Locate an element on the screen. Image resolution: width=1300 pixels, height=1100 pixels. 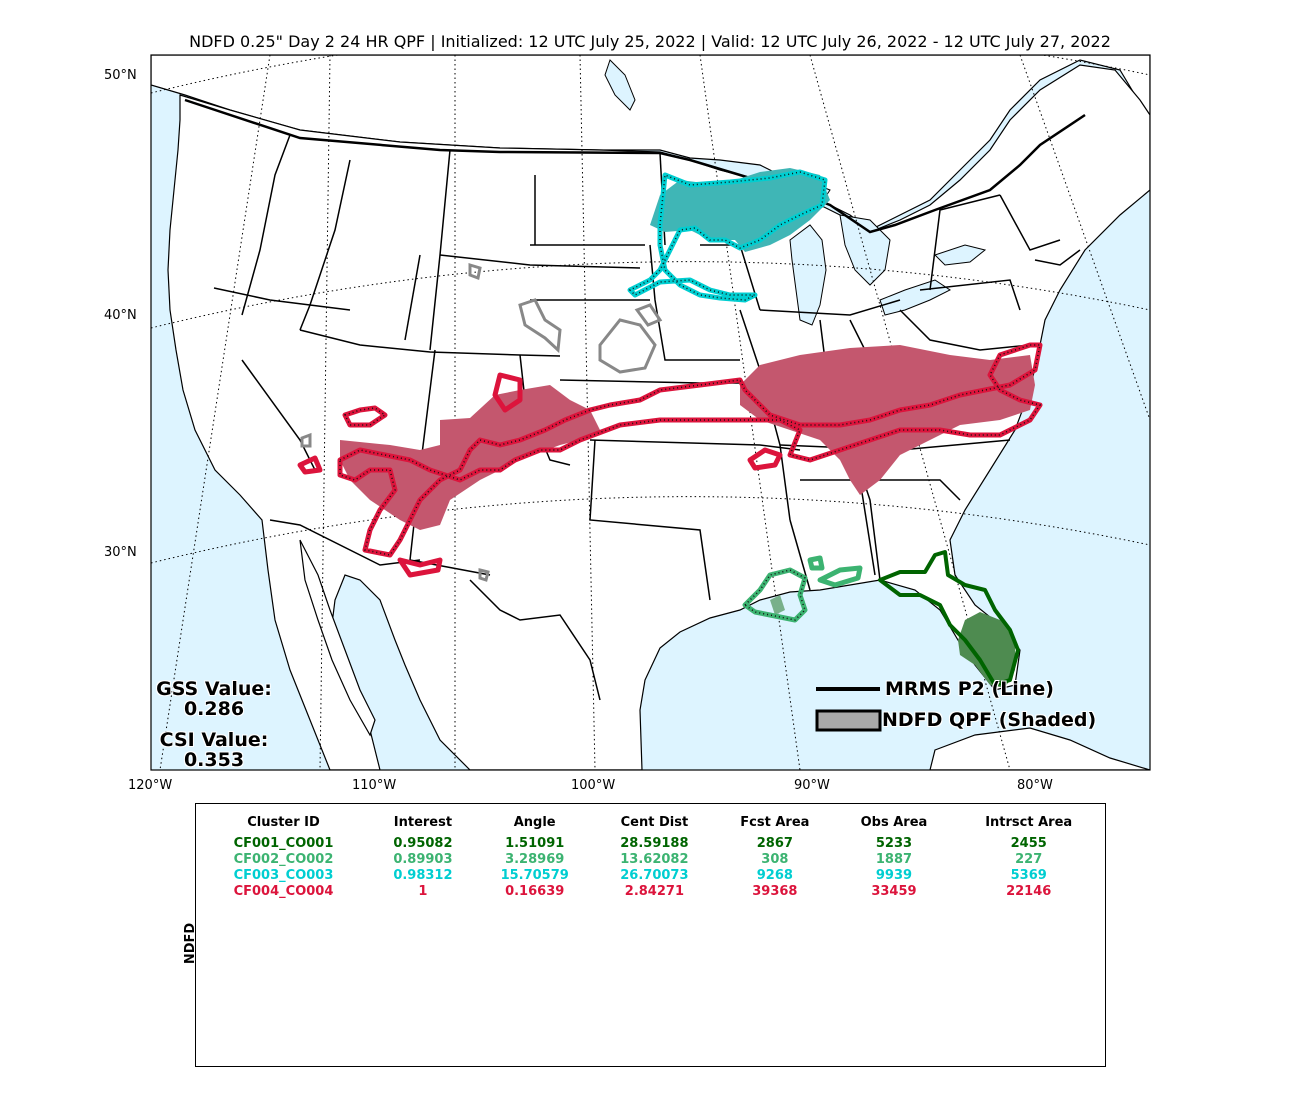
cell-intrsct-area: 22146 is located at coordinates (1029, 891).